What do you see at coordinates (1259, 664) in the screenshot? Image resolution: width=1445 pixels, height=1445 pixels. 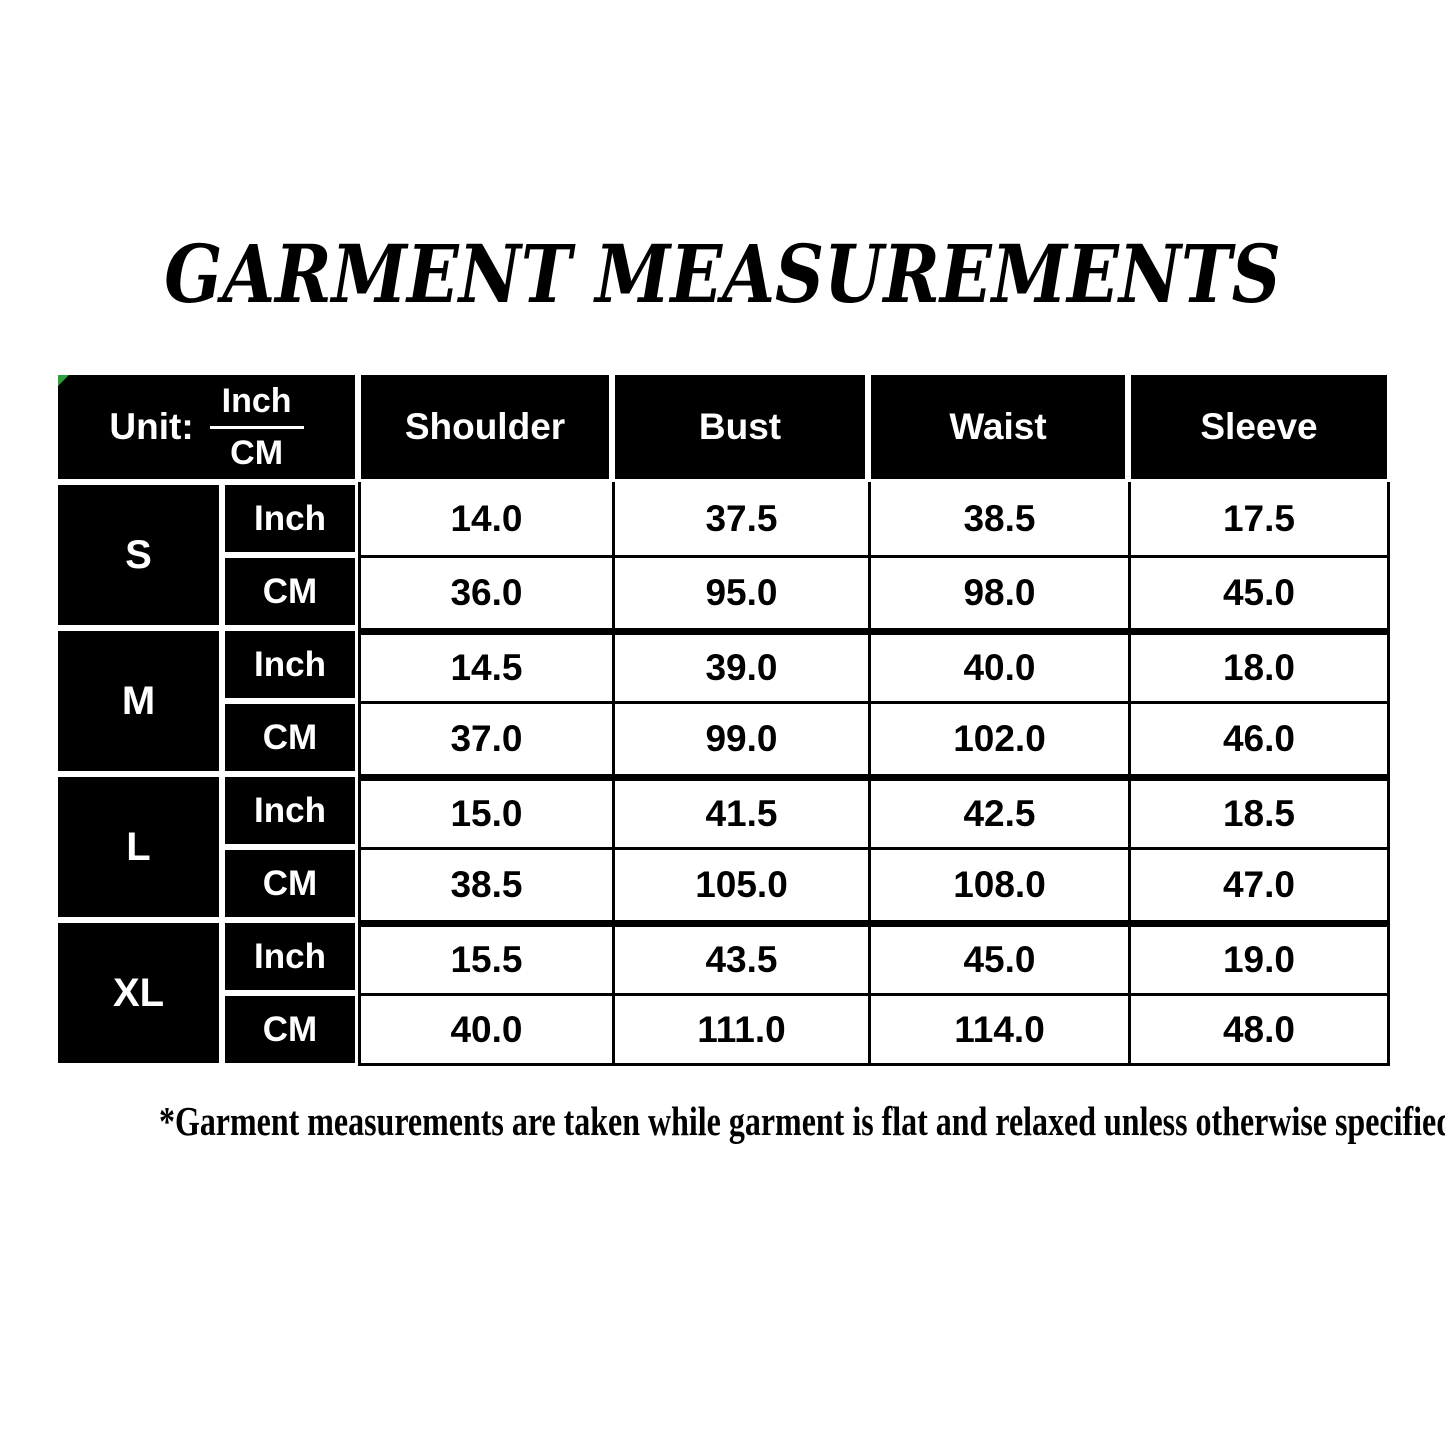 I see `cell-m-inch-sleeve: 18.0` at bounding box center [1259, 664].